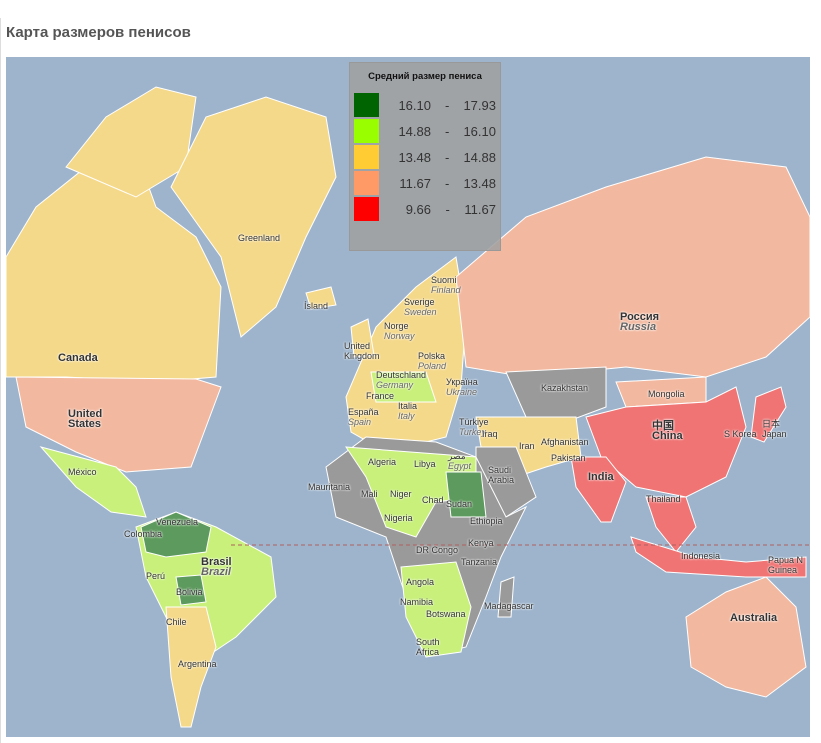  I want to click on legend-item: 9.66 - 11.67, so click(427, 209).